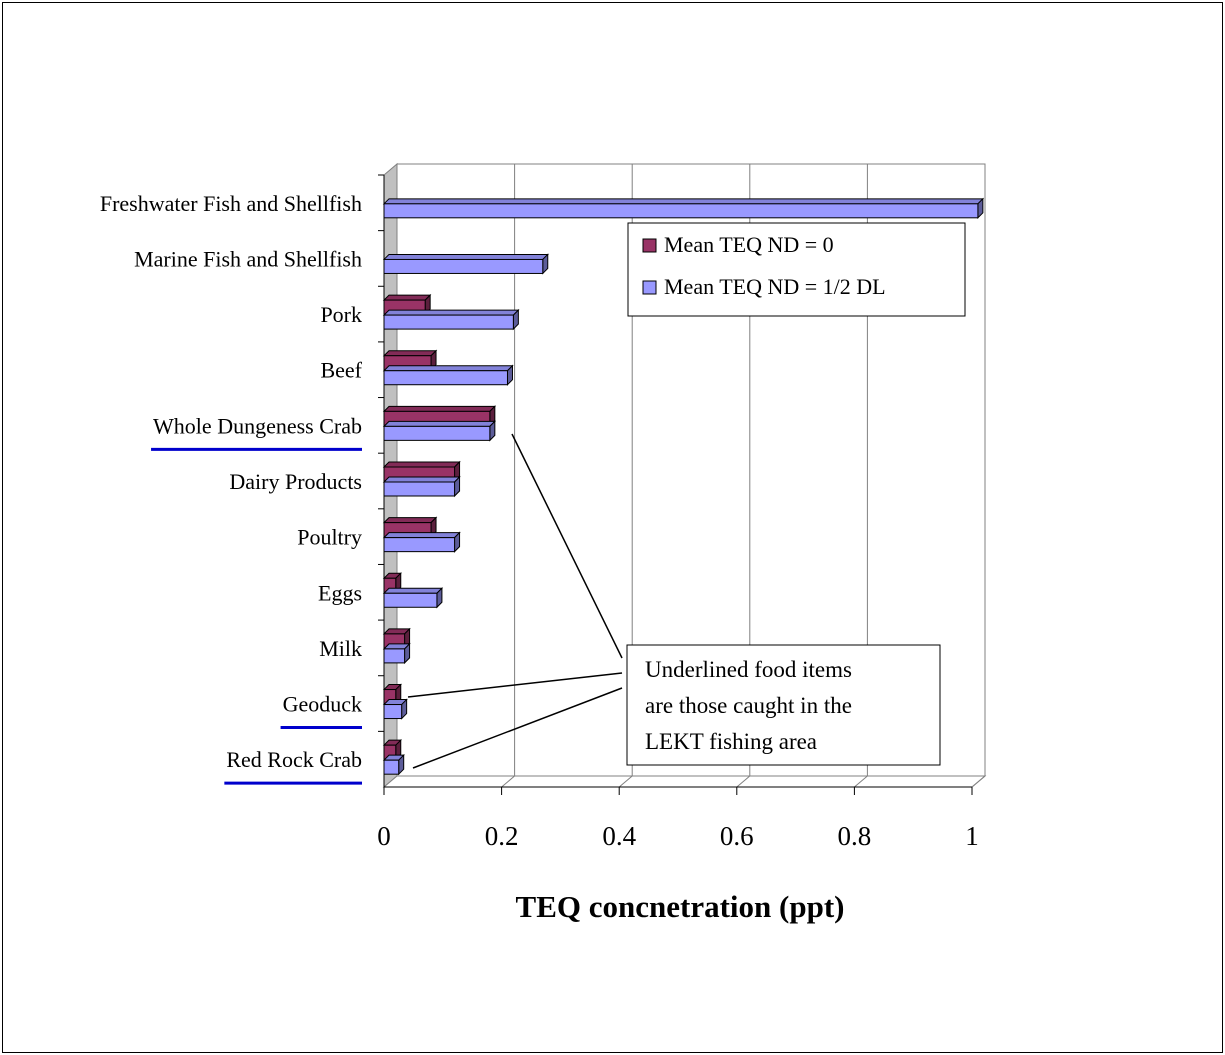 This screenshot has width=1225, height=1055. I want to click on category-label: Beef, so click(341, 370).